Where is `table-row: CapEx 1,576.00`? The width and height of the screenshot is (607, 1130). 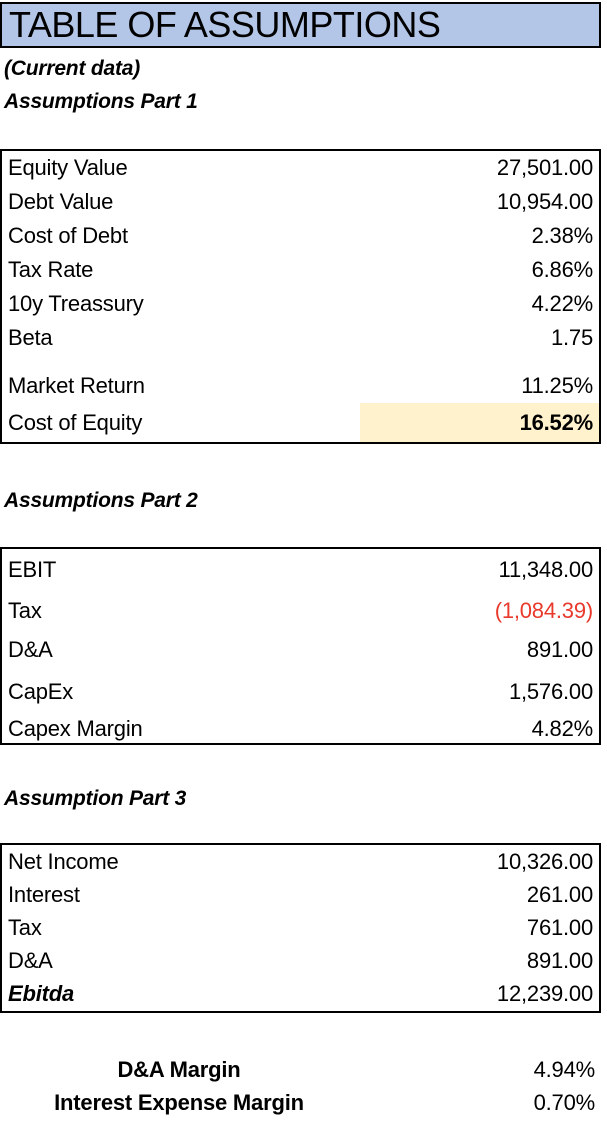 table-row: CapEx 1,576.00 is located at coordinates (300, 691).